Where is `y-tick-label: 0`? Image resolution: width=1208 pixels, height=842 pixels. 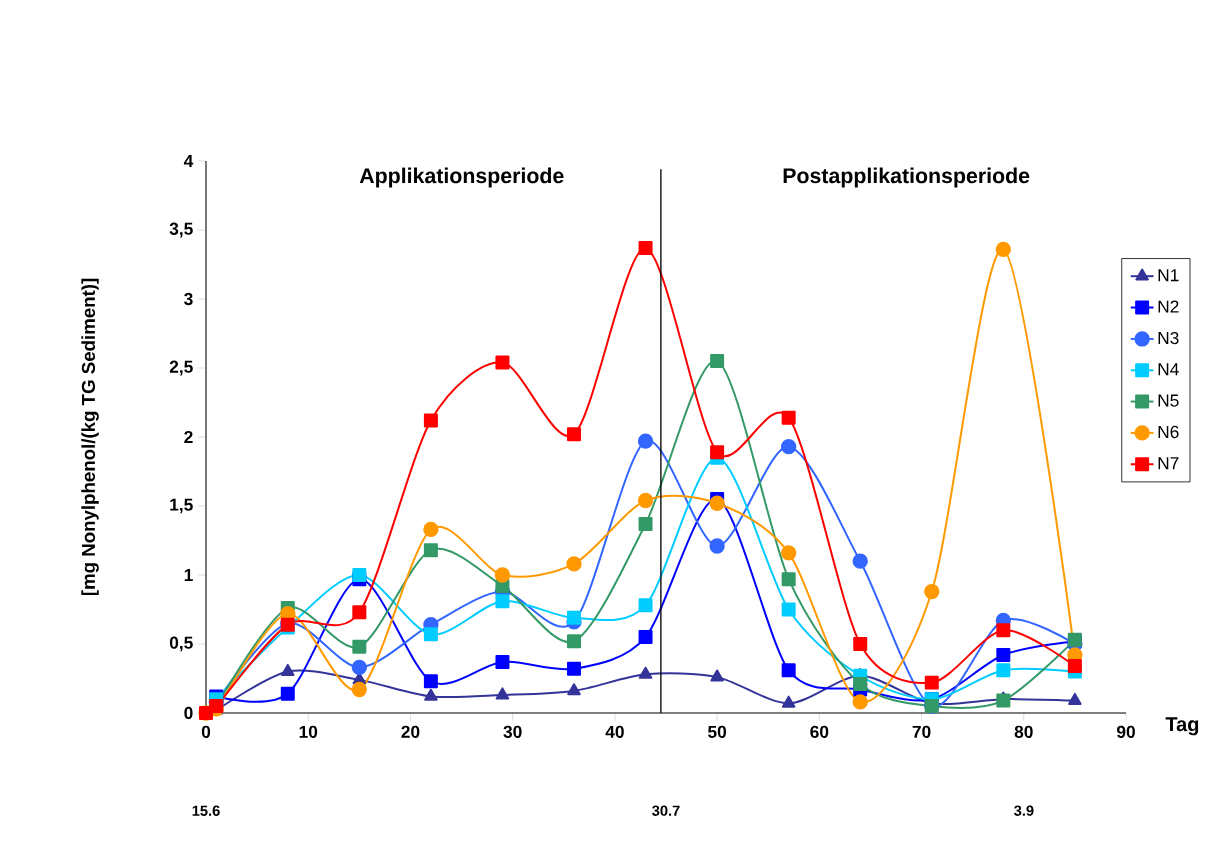
y-tick-label: 0 is located at coordinates (188, 713).